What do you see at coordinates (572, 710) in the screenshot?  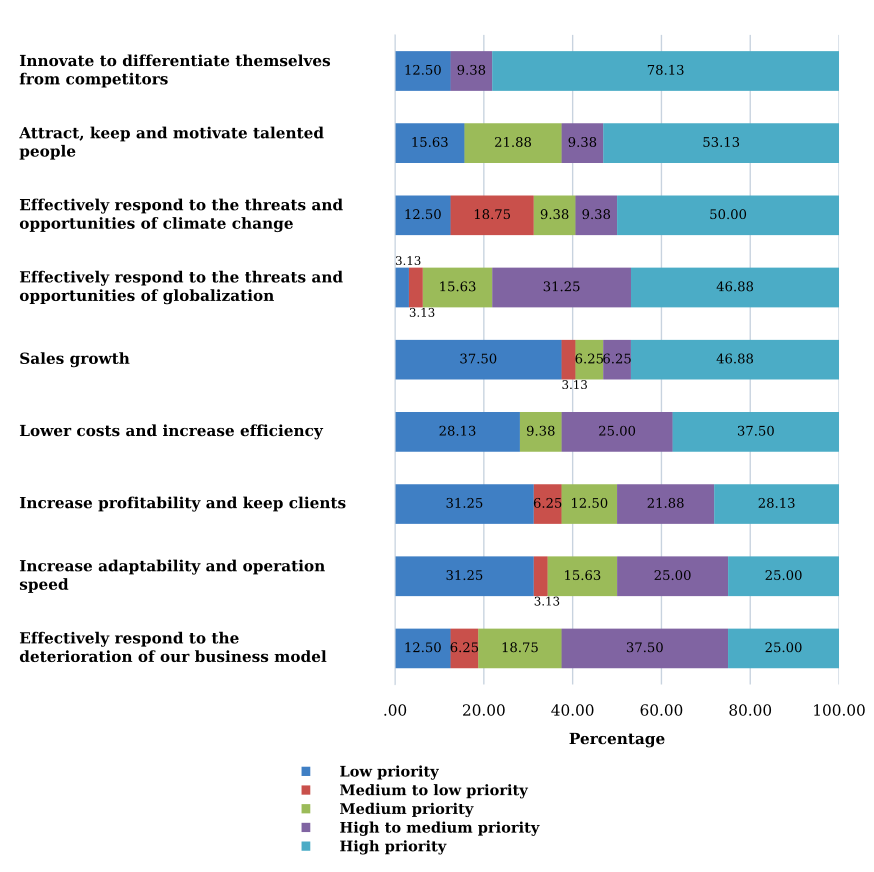 I see `x-tick-label: 40.00` at bounding box center [572, 710].